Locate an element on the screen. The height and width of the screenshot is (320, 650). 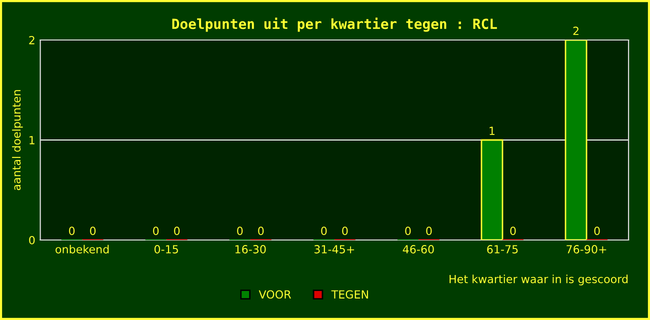
y-axis-title: aantal doelpunten is located at coordinates (17, 140).